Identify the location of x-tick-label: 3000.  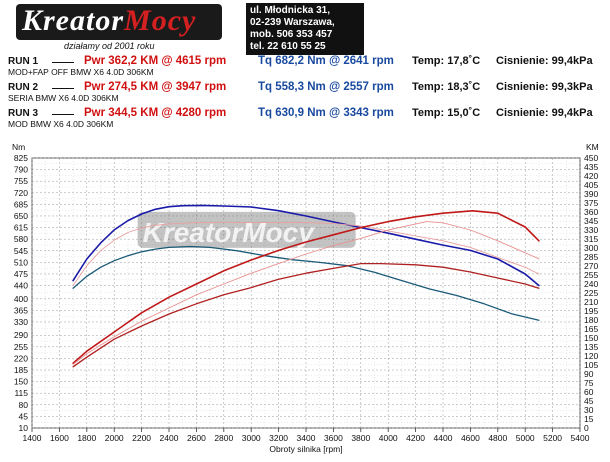
(251, 438).